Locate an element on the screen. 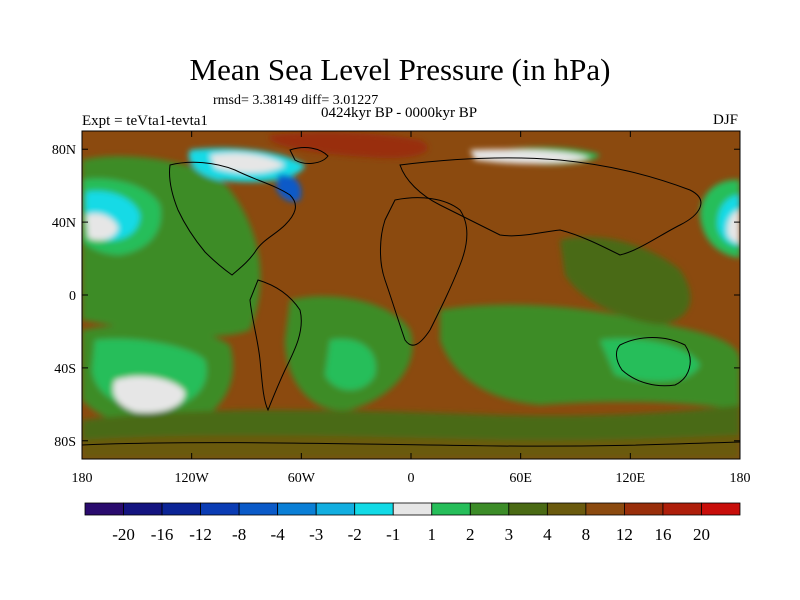 Image resolution: width=800 pixels, height=600 pixels. colorbar-label: 4 is located at coordinates (547, 534).